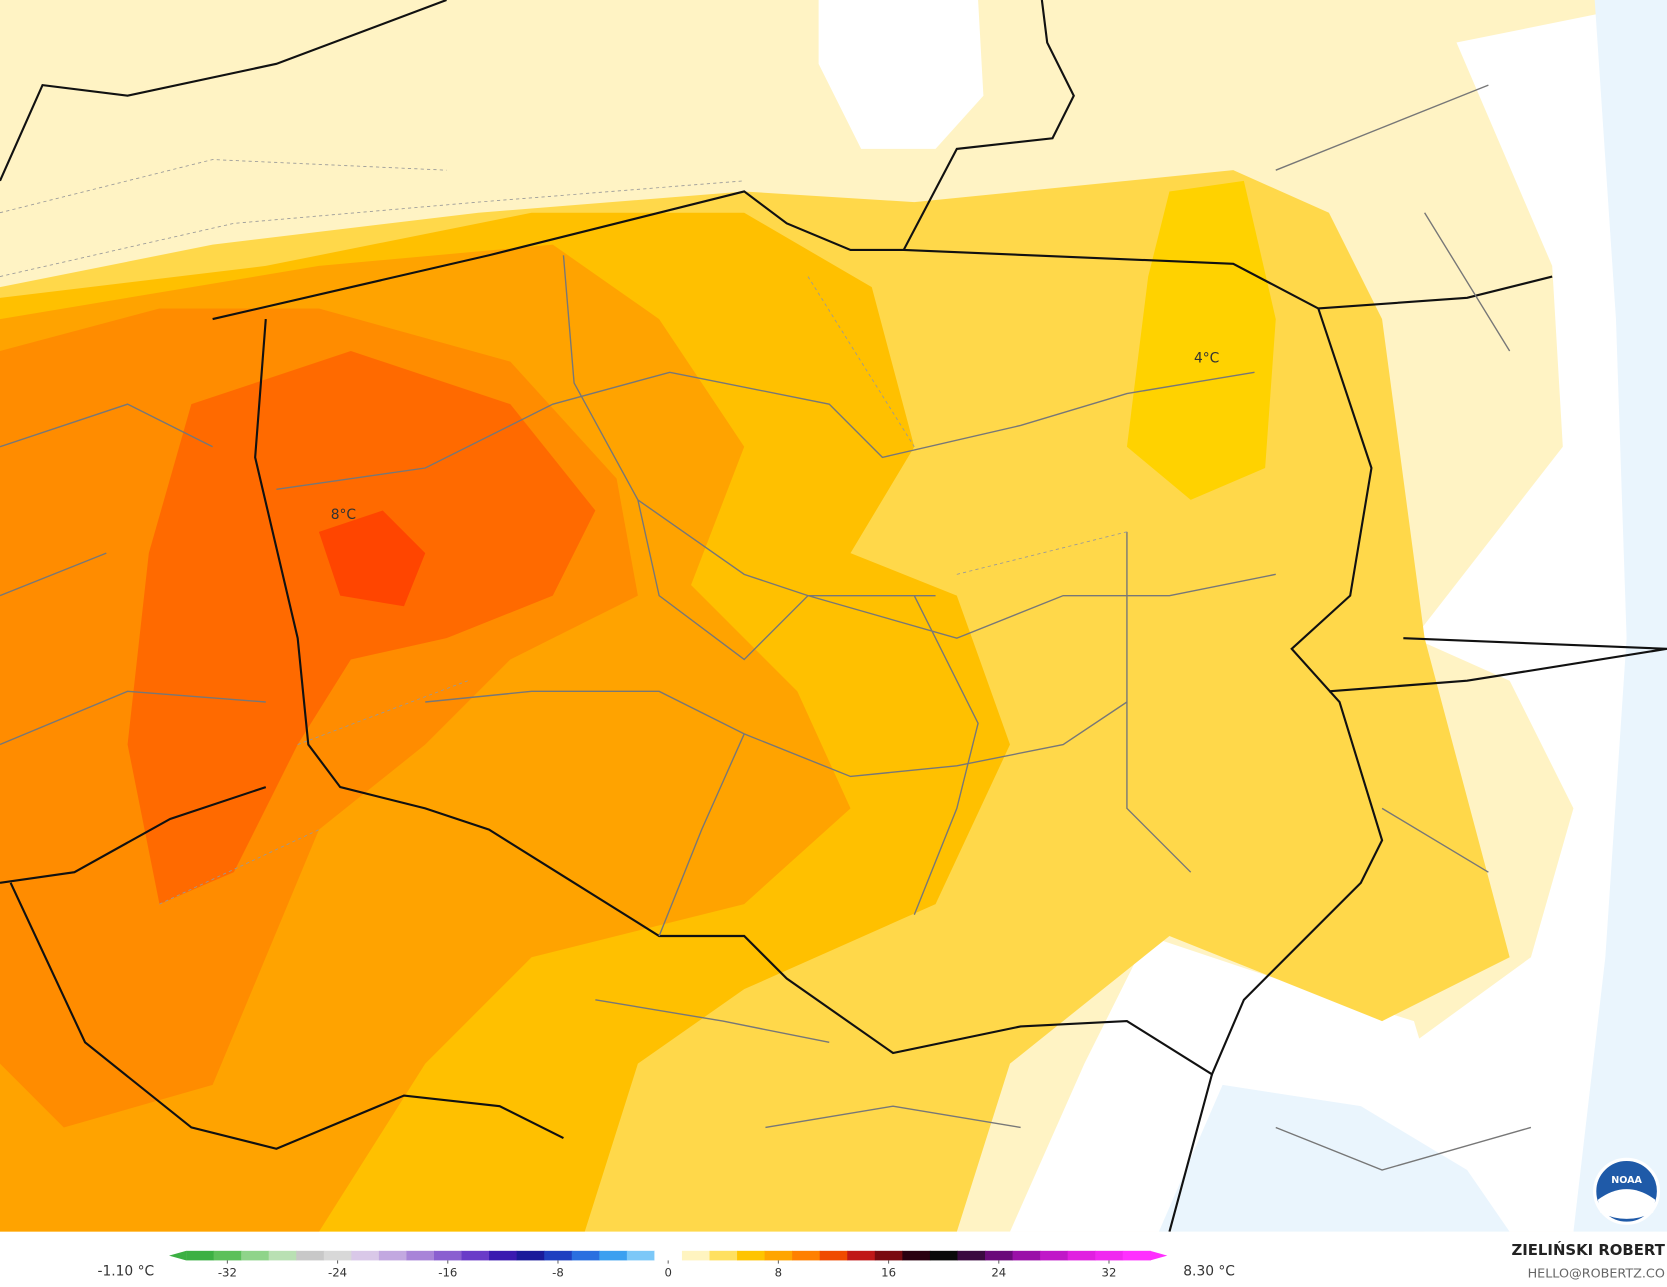 The height and width of the screenshot is (1287, 1667). Describe the element at coordinates (178, 1255) in the screenshot. I see `under-arrow` at that location.